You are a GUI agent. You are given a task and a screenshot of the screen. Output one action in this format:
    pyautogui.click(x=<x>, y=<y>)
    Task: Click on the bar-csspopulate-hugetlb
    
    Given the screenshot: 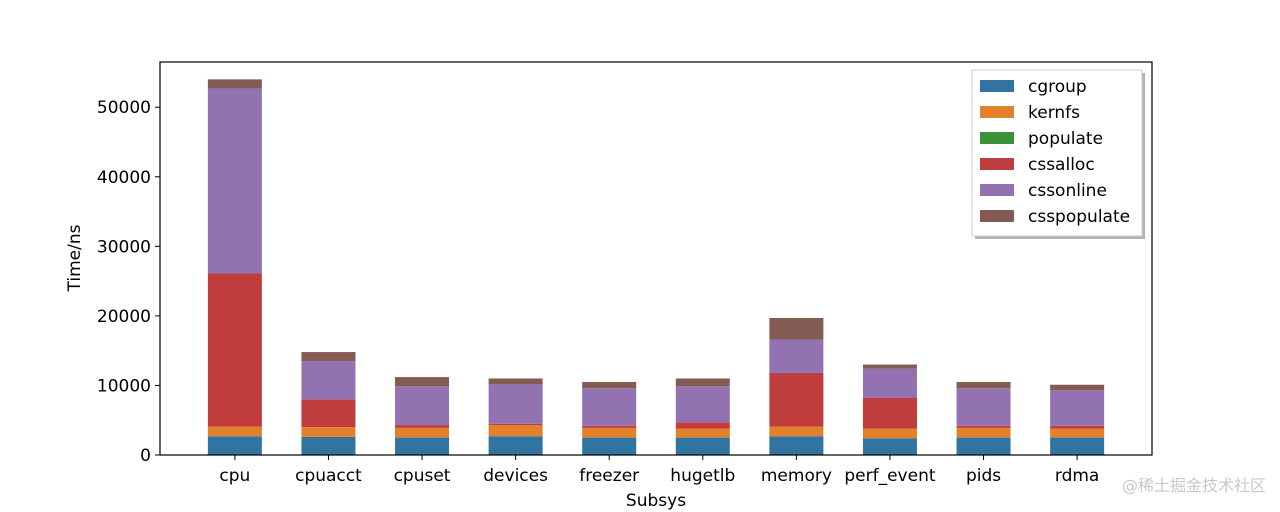 What is the action you would take?
    pyautogui.click(x=702, y=382)
    